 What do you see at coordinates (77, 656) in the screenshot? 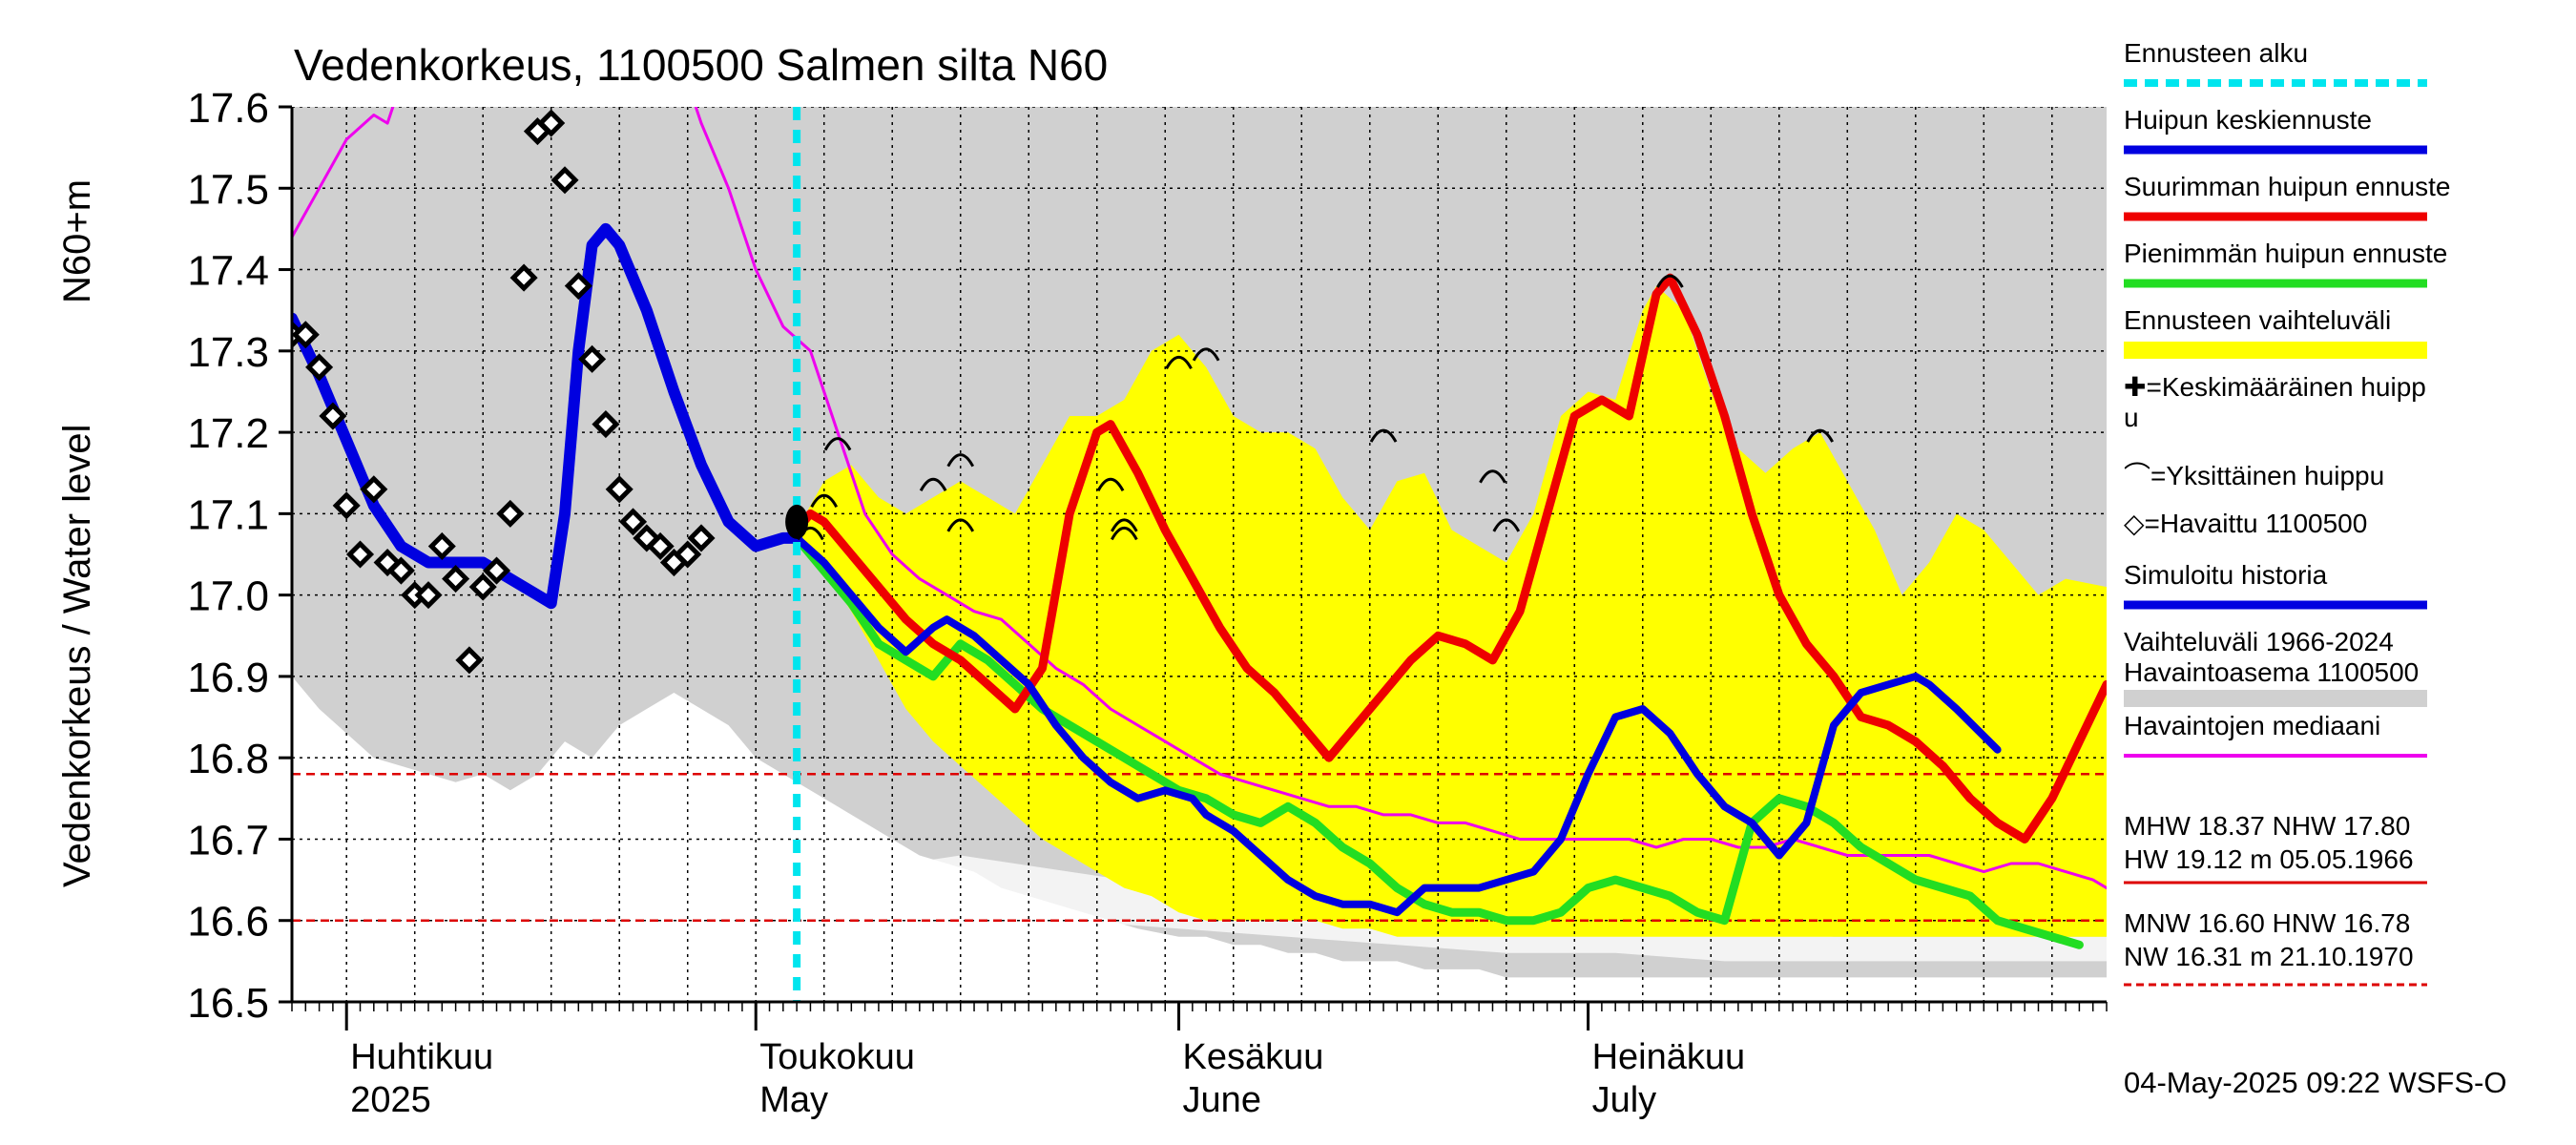
I see `y-axis-label: Vedenkorkeus / Water level` at bounding box center [77, 656].